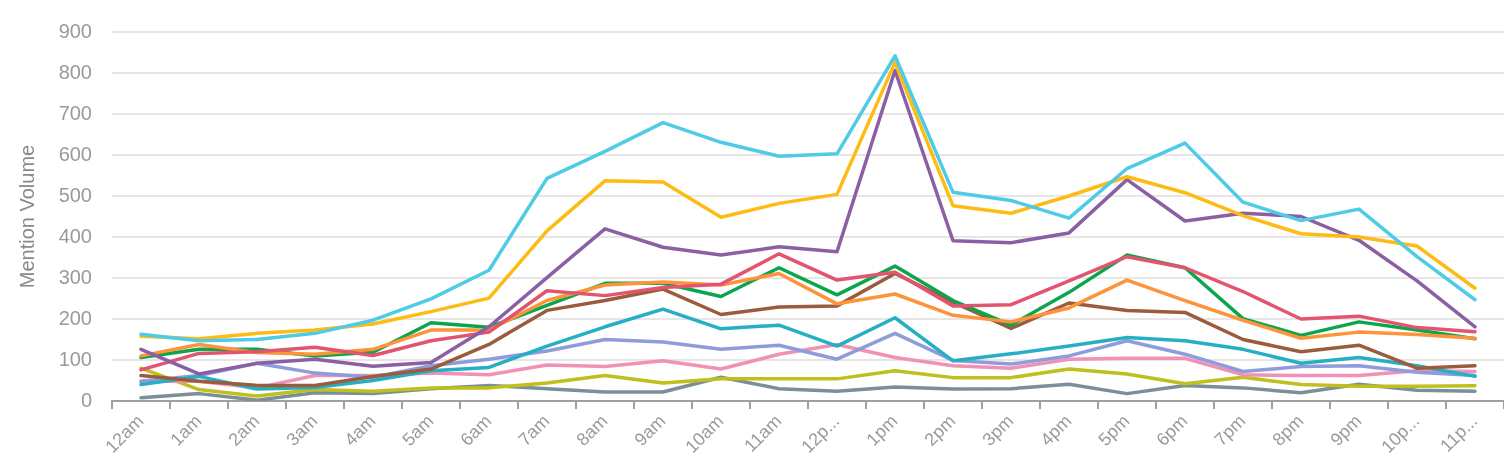  What do you see at coordinates (1346, 430) in the screenshot?
I see `x-tick-label: 9pm` at bounding box center [1346, 430].